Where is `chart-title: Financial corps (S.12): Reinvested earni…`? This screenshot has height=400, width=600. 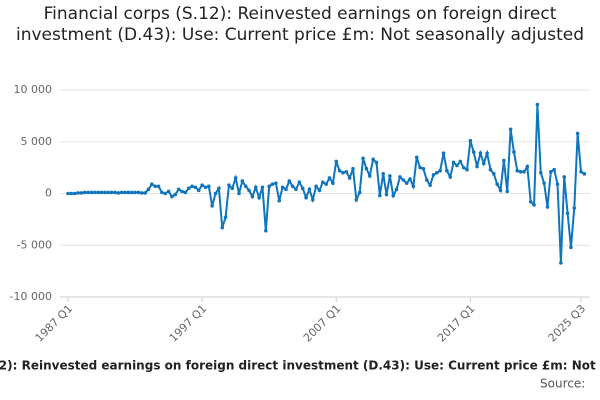
chart-title: Financial corps (S.12): Reinvested earni… is located at coordinates (300, 24).